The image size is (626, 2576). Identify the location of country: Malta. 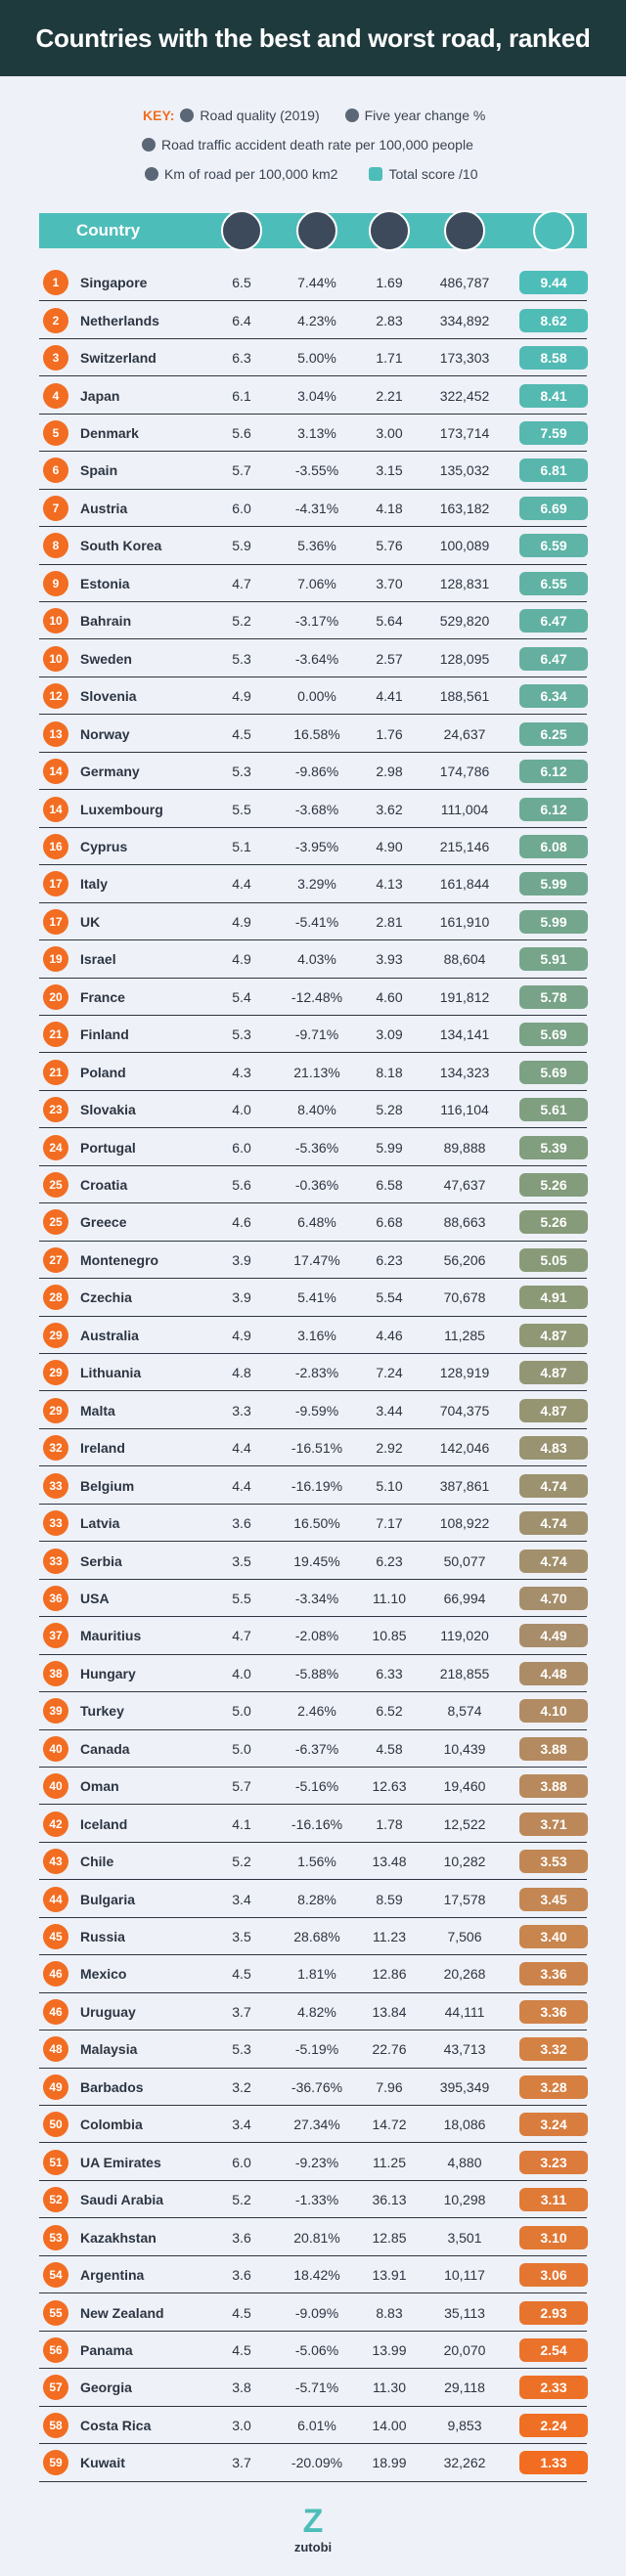
(97, 1410).